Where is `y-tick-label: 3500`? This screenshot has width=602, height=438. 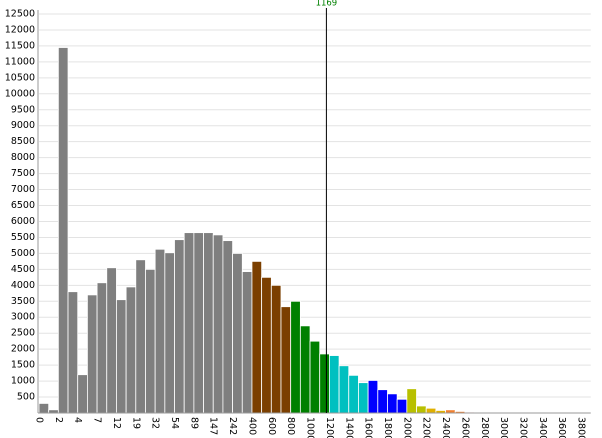
y-tick-label: 3500 is located at coordinates (23, 301).